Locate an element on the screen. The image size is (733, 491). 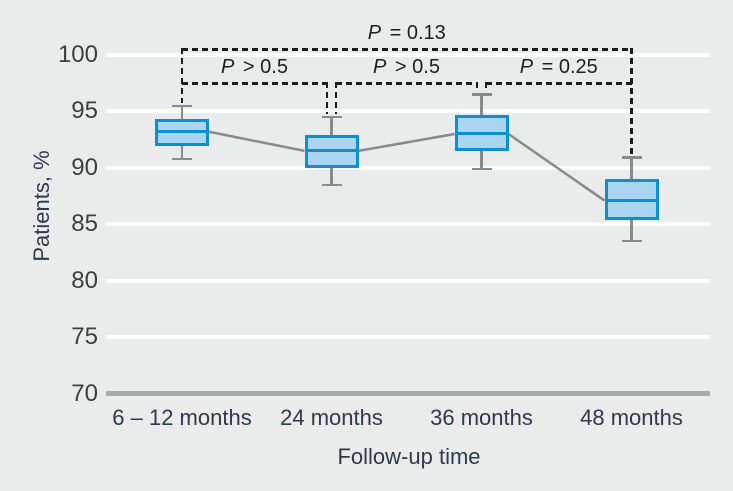
p-value-label: P = 0.13 is located at coordinates (407, 33).